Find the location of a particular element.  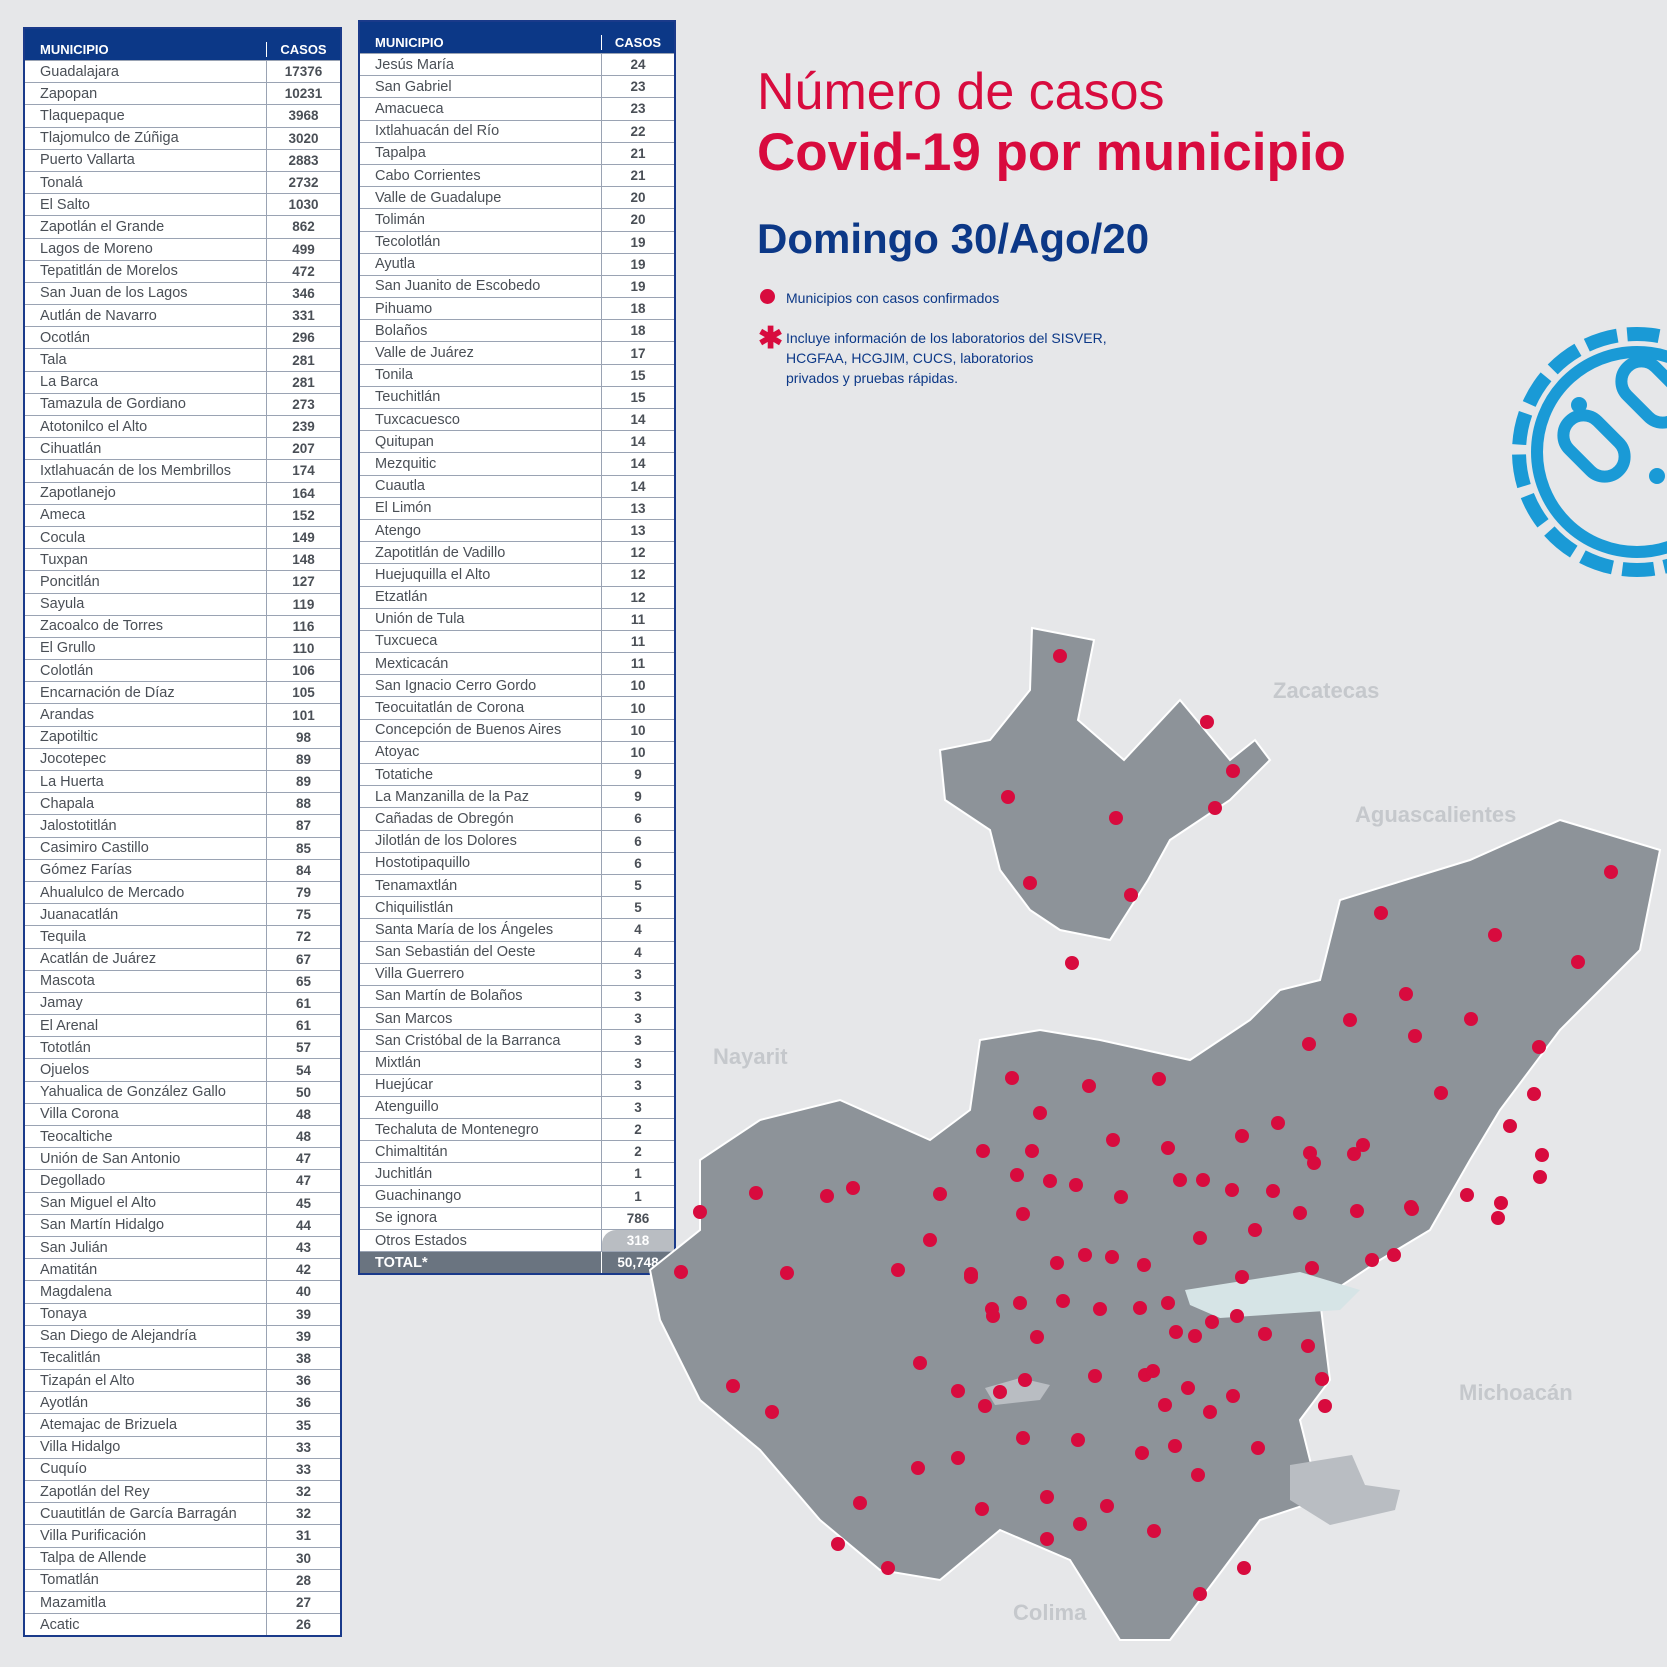

municipio-name: Totatiche is located at coordinates (481, 775).